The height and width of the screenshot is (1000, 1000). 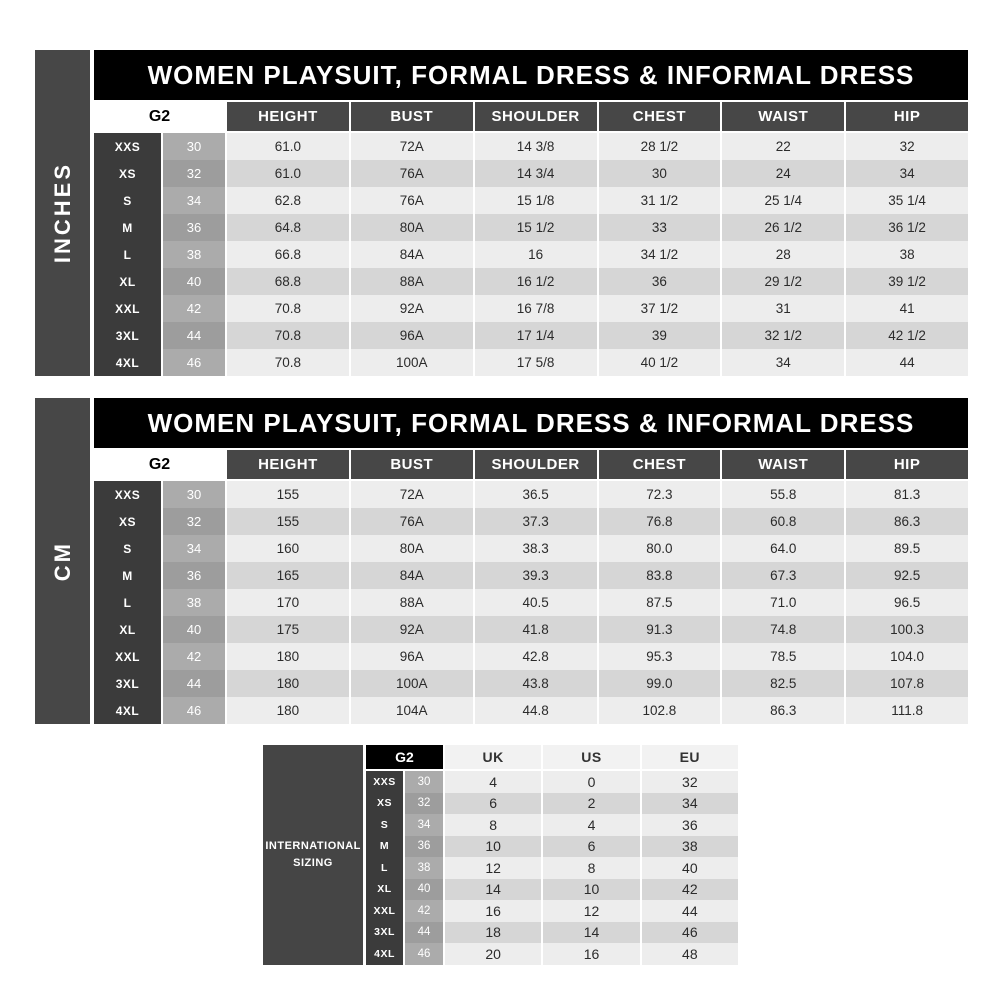 What do you see at coordinates (411, 521) in the screenshot?
I see `data-cell: 76A` at bounding box center [411, 521].